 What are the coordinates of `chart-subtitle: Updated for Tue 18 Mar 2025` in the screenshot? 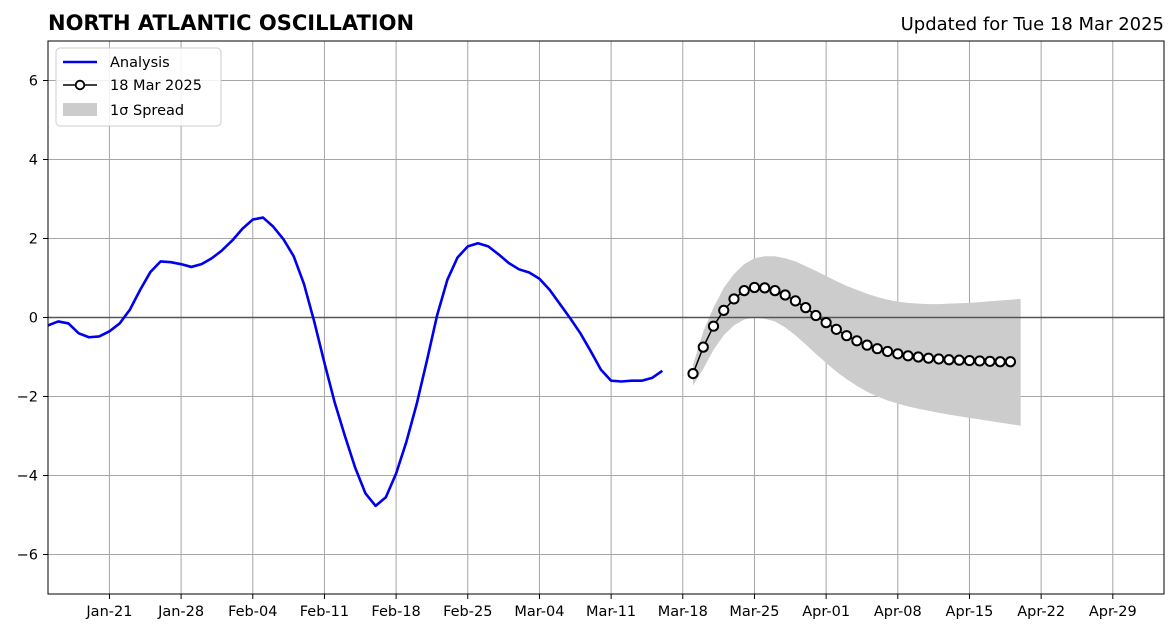 It's located at (1032, 24).